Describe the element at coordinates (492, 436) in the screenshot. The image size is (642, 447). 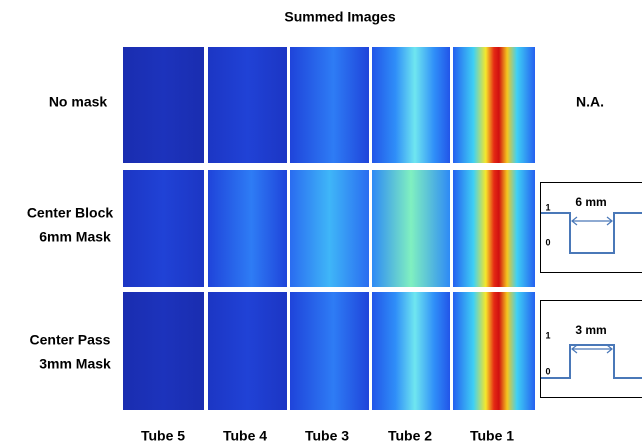
I see `column-label: Tube 1` at that location.